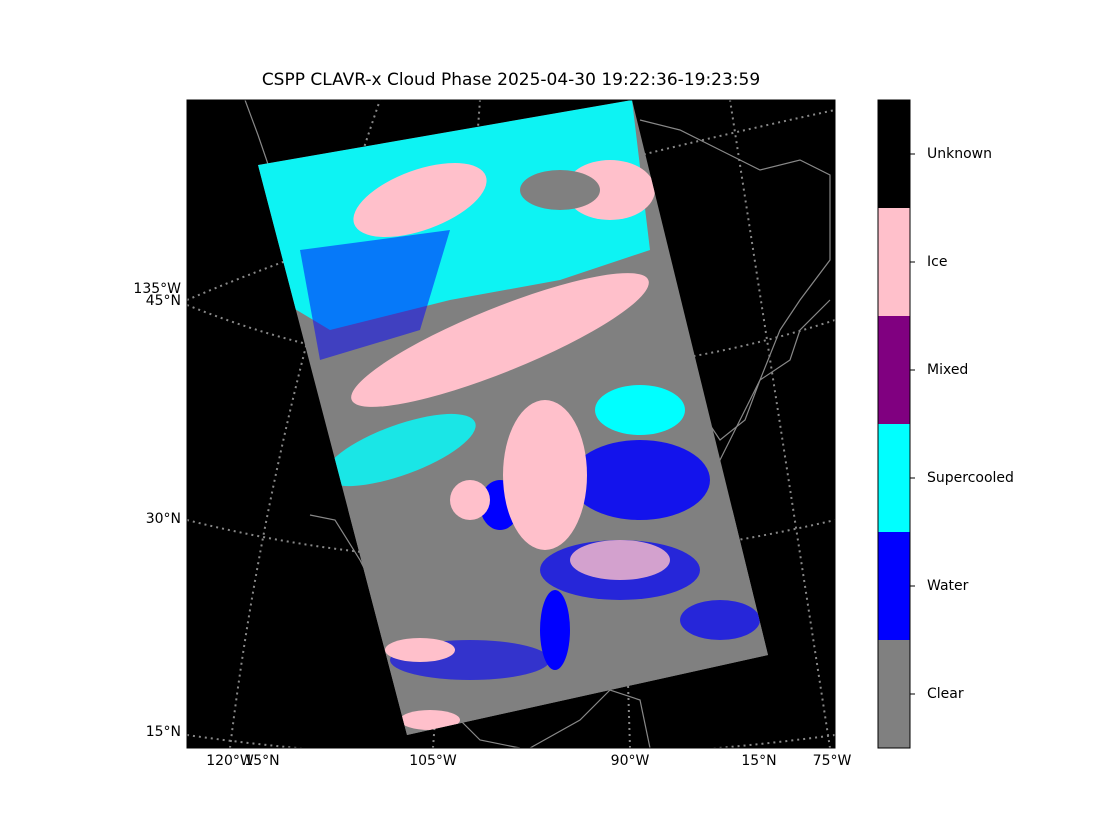 Image resolution: width=1120 pixels, height=840 pixels. Describe the element at coordinates (970, 478) in the screenshot. I see `colorbar-label: Supercooled` at that location.